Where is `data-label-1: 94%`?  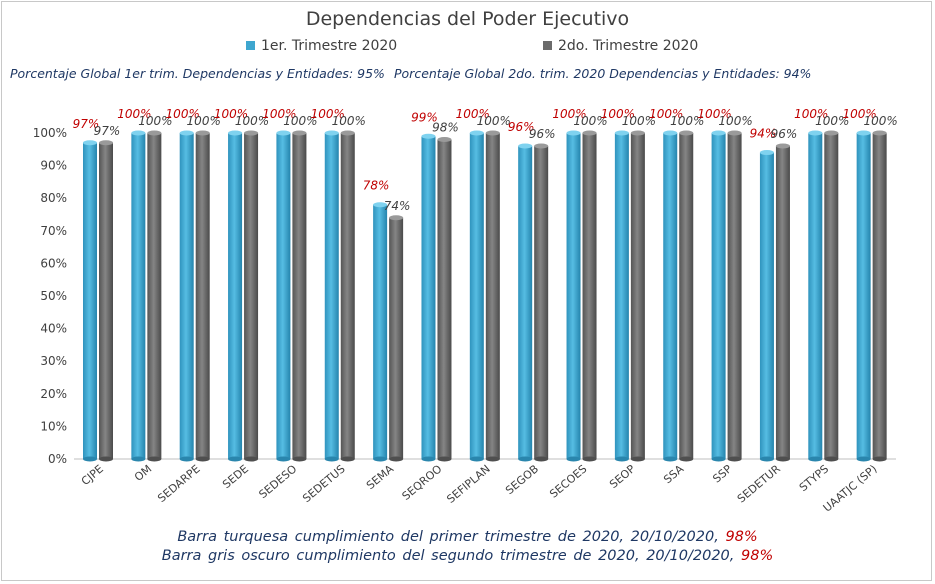 data-label-1: 94% is located at coordinates (763, 134).